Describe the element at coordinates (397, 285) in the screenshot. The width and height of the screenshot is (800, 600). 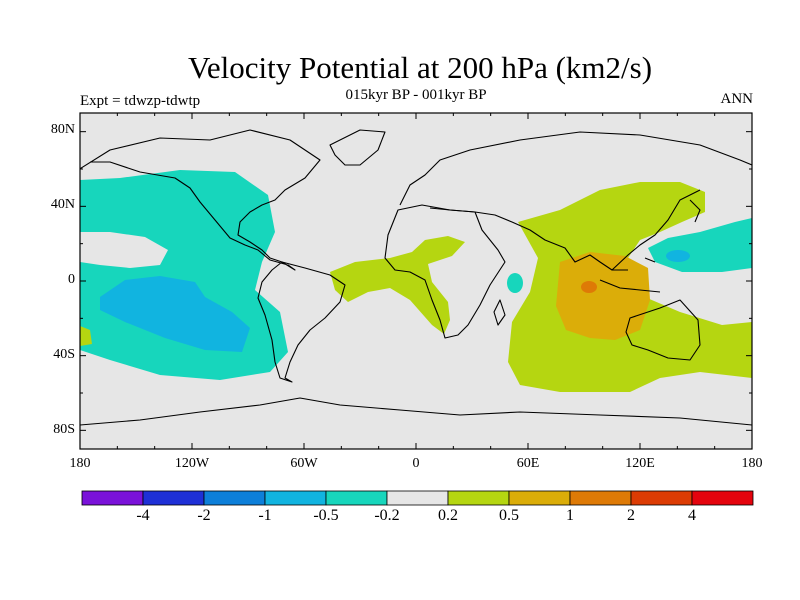
I see `atlantic-positive-region` at that location.